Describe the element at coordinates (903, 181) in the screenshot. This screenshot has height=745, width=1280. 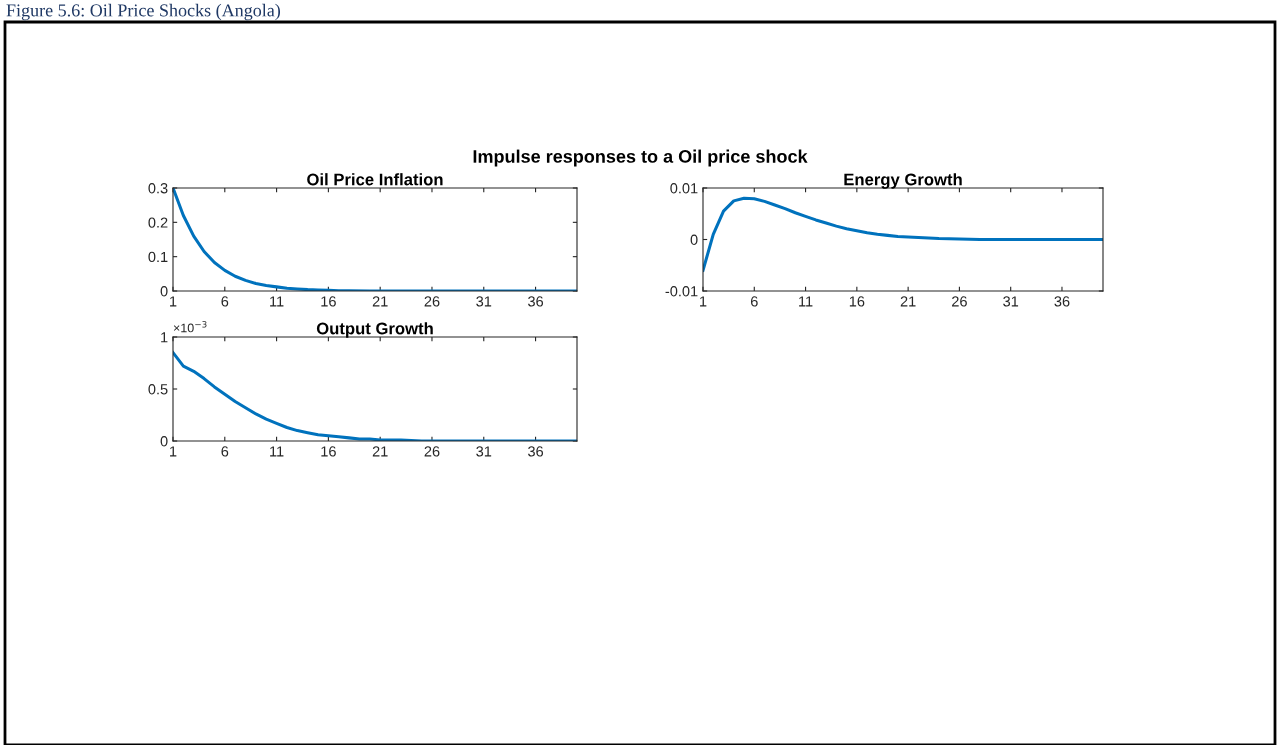
I see `chart-title: Energy Growth` at that location.